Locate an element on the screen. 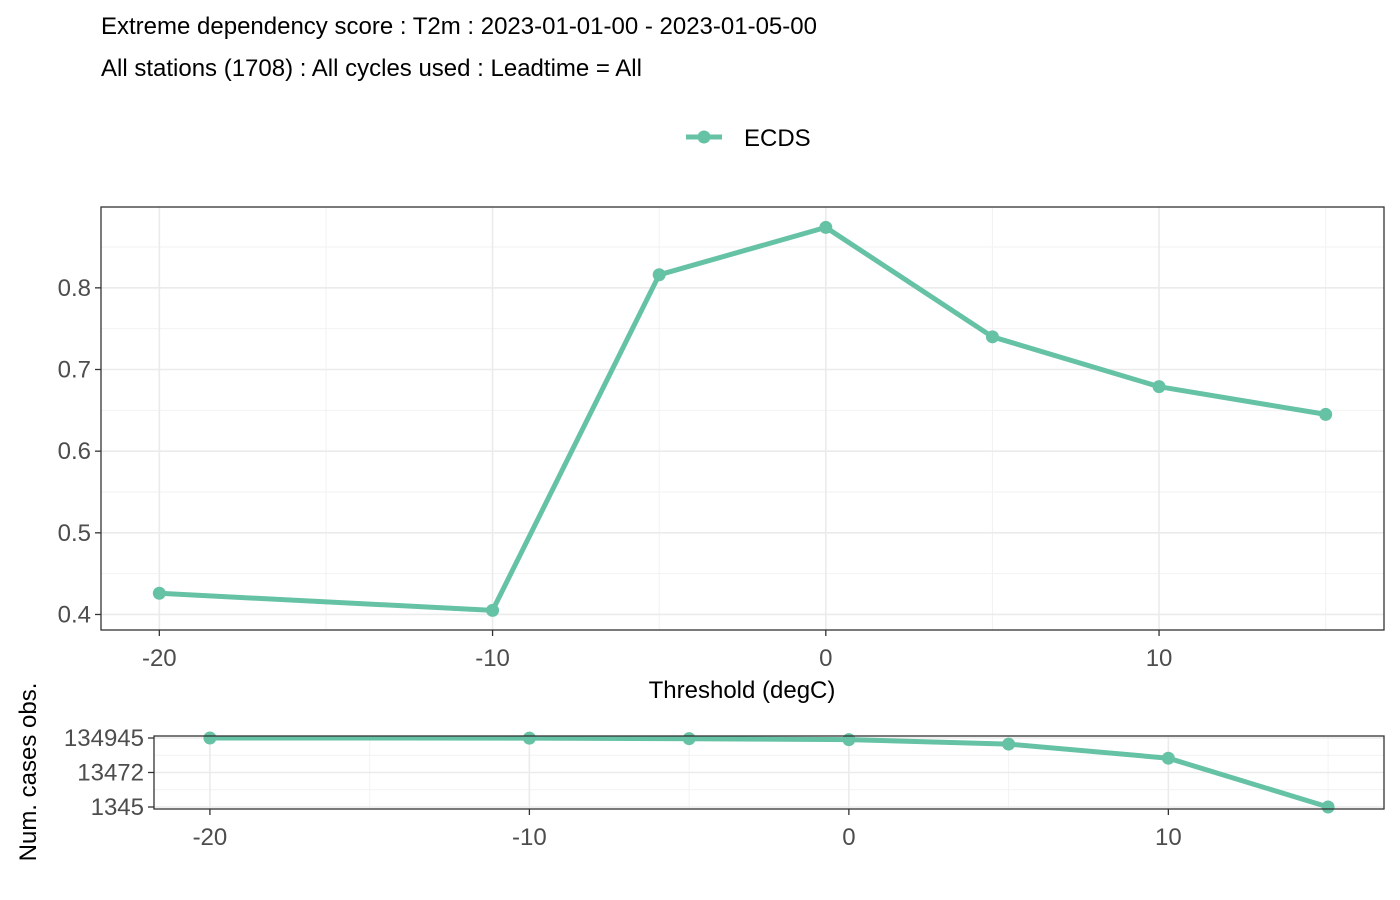  legend: ECDS is located at coordinates (748, 138).